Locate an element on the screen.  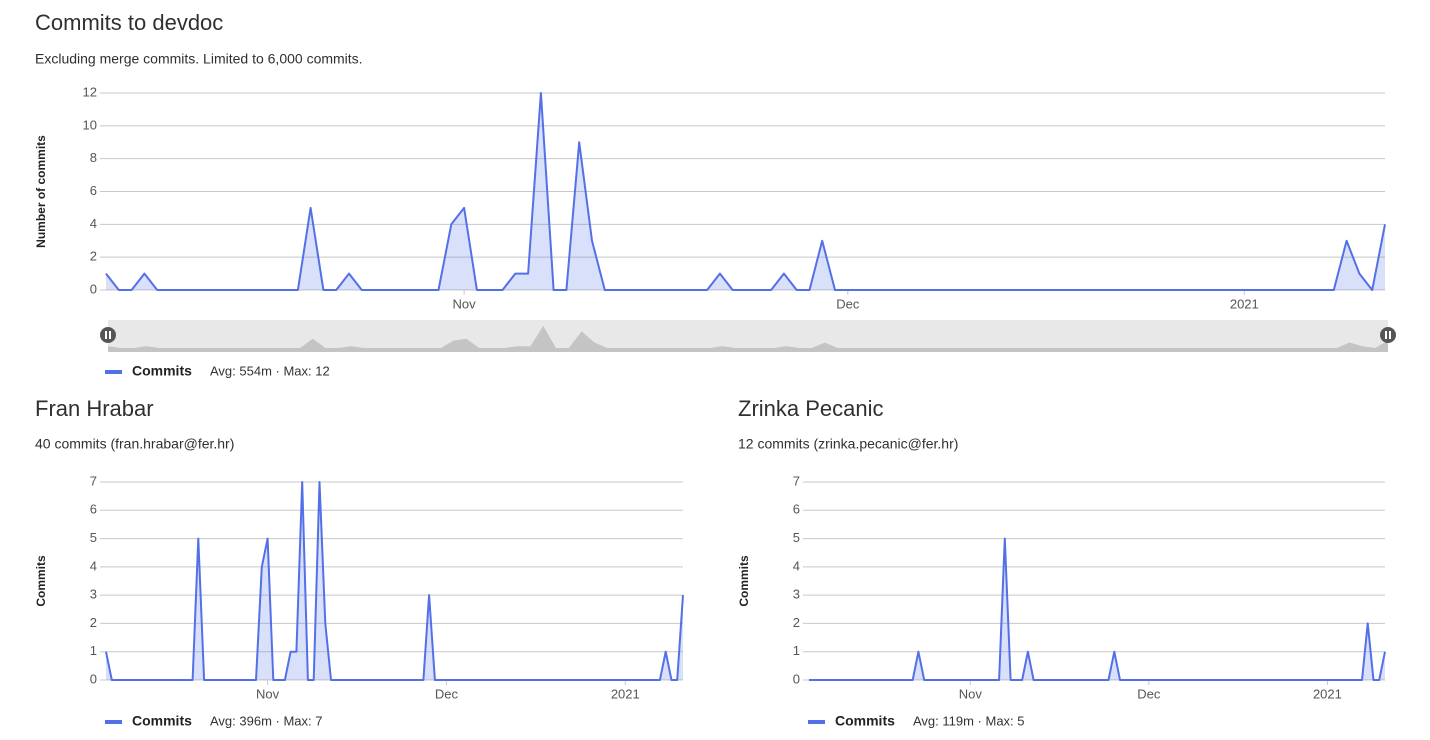
y-axis-title: Number of commits is located at coordinates (41, 191).